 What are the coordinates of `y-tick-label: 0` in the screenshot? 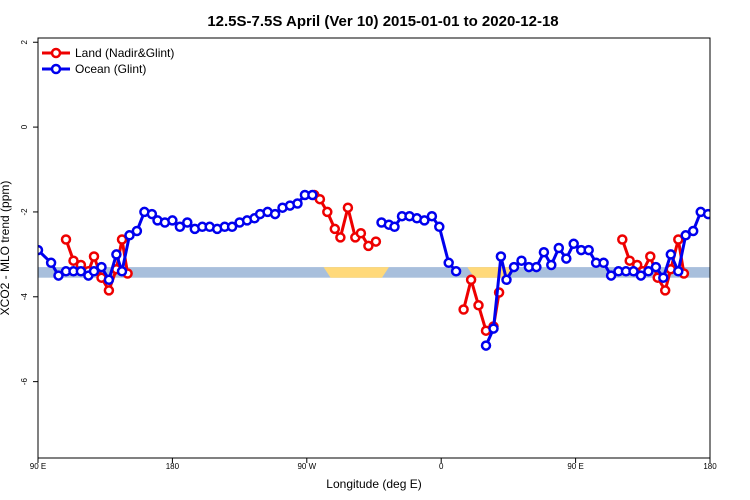 It's located at (24, 126).